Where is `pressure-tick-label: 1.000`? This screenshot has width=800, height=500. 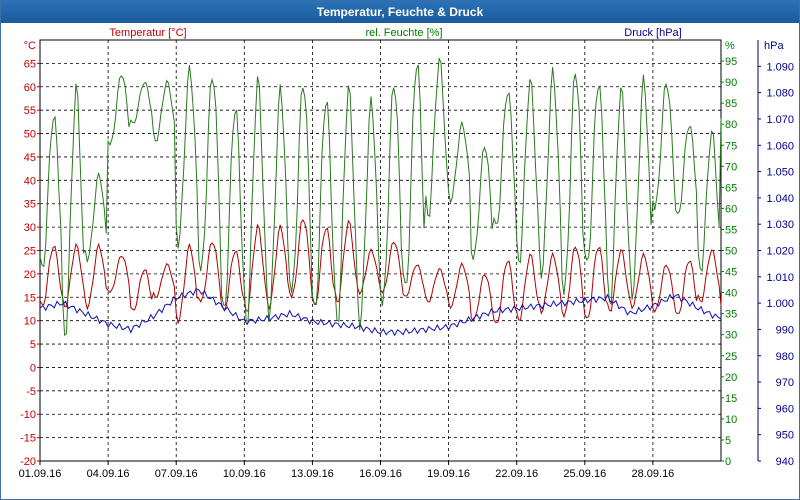
pressure-tick-label: 1.000 is located at coordinates (780, 304).